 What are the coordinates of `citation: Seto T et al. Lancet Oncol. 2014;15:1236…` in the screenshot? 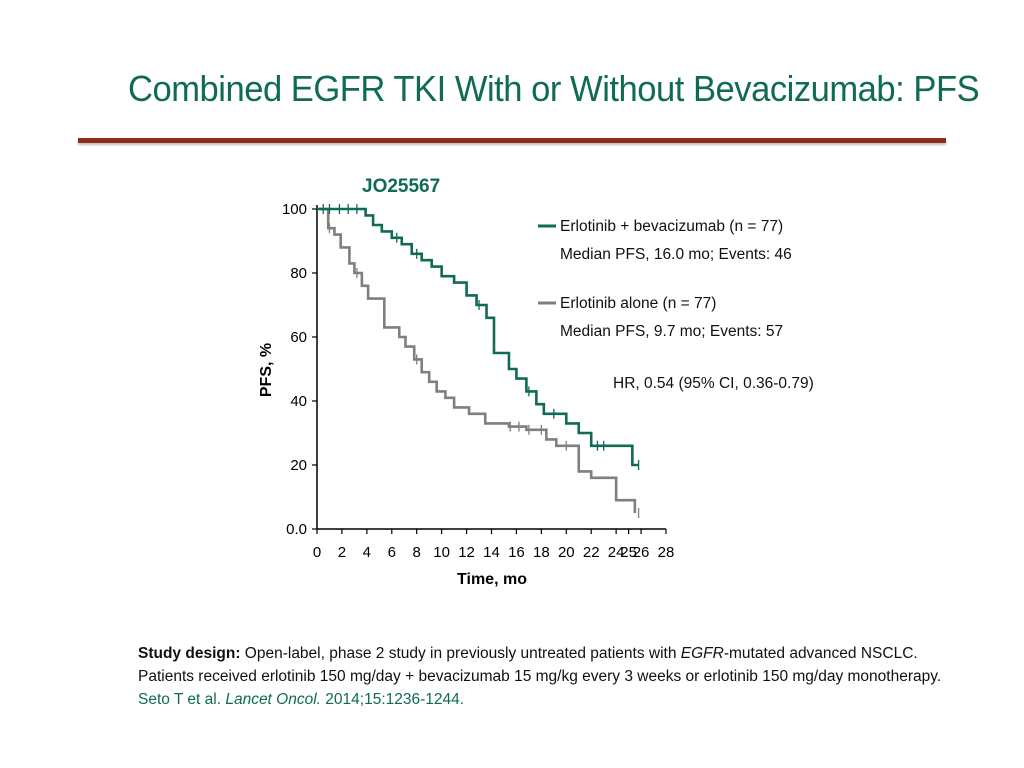 It's located at (568, 699).